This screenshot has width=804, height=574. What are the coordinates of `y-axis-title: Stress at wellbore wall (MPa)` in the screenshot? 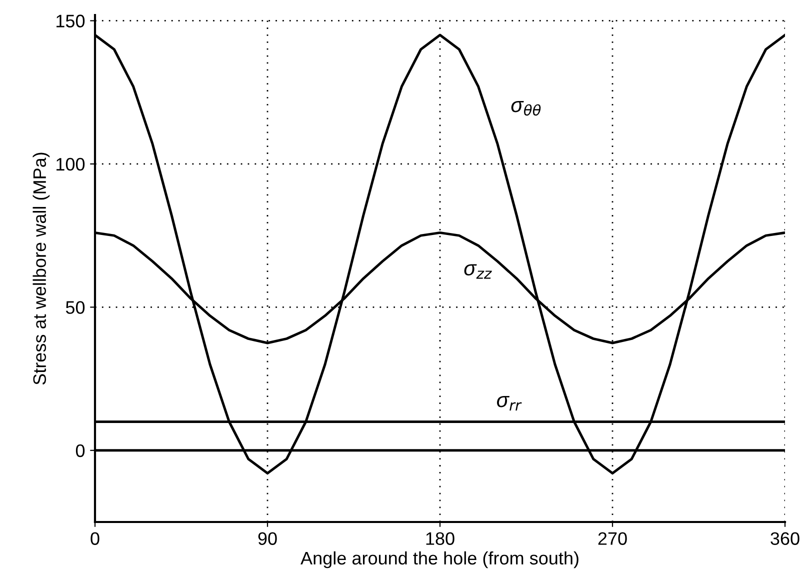 It's located at (41, 268).